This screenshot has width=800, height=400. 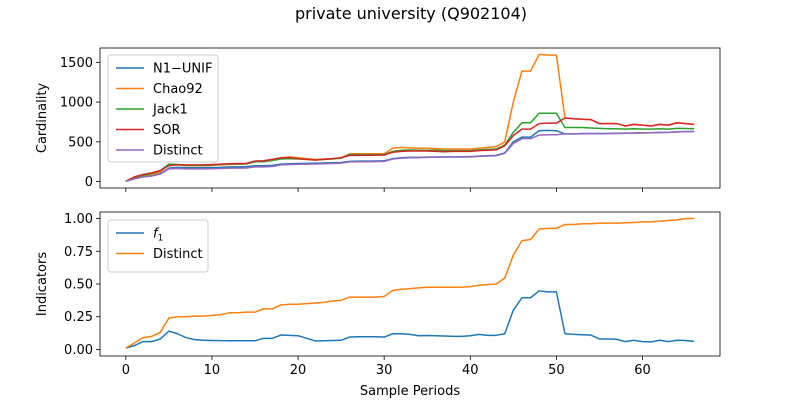 What do you see at coordinates (170, 110) in the screenshot?
I see `legend-label-jack1: Jack1` at bounding box center [170, 110].